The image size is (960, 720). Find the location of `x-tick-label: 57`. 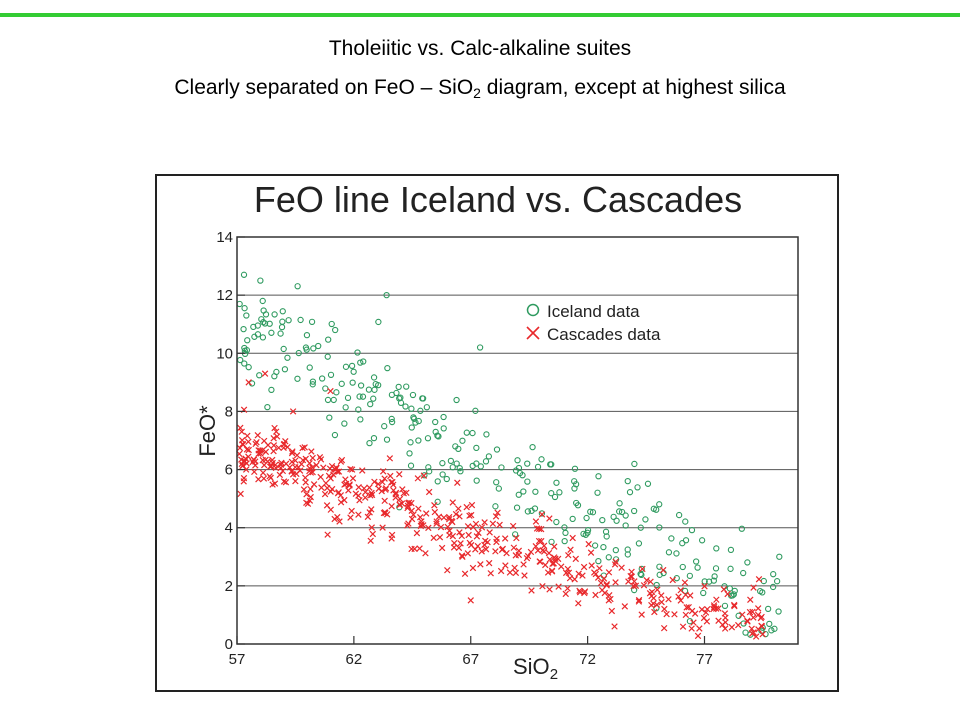

x-tick-label: 57 is located at coordinates (237, 659).